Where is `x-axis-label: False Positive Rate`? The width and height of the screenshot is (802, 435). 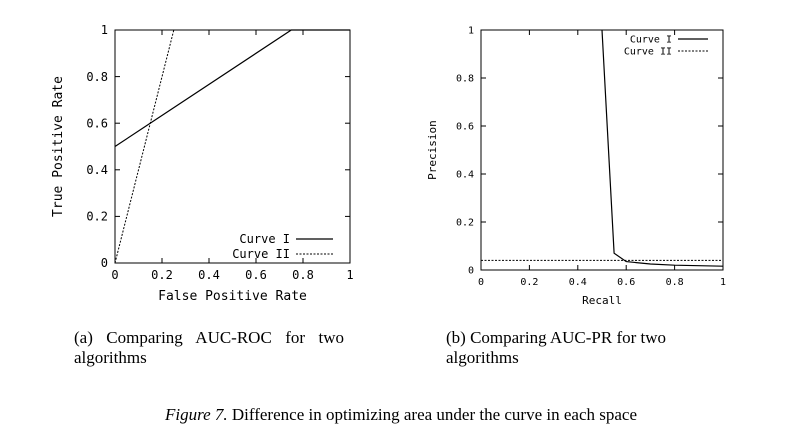 x-axis-label: False Positive Rate is located at coordinates (232, 296).